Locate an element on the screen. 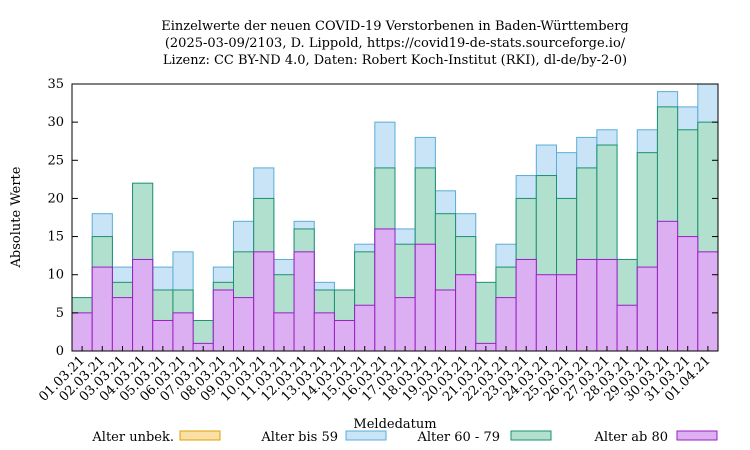  bar-alter-ab-80-15.03.21 is located at coordinates (365, 328).